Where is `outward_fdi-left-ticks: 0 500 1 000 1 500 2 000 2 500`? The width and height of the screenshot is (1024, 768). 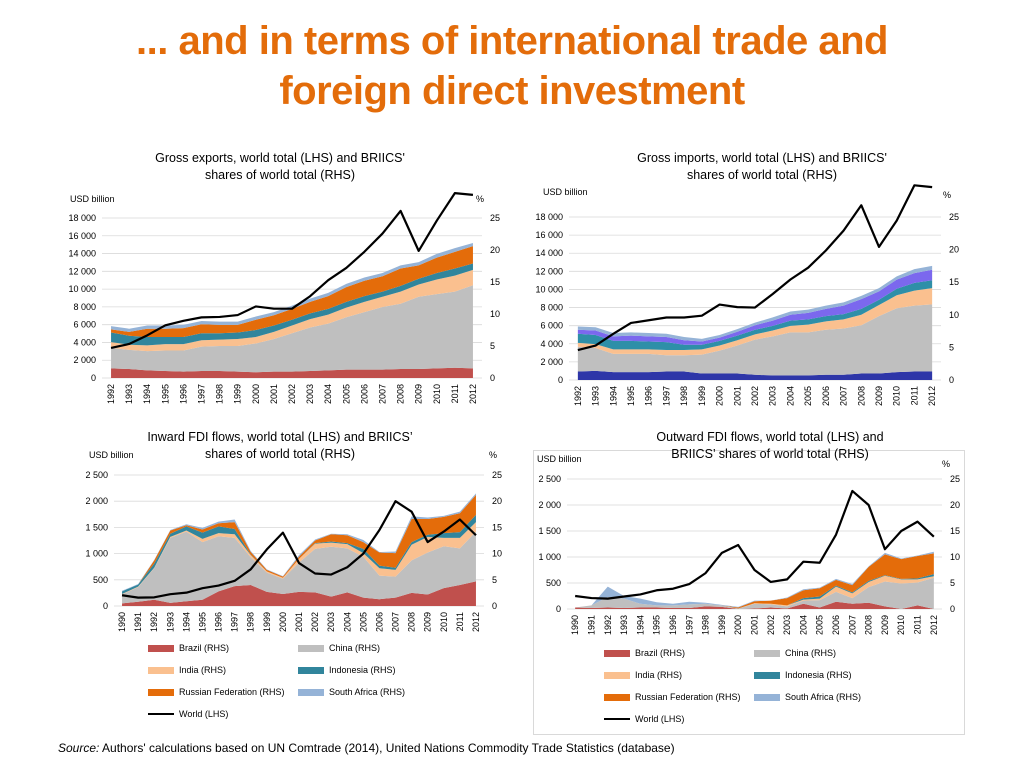
outward_fdi-left-ticks: 0 500 1 000 1 500 2 000 2 500 is located at coordinates (549, 544).